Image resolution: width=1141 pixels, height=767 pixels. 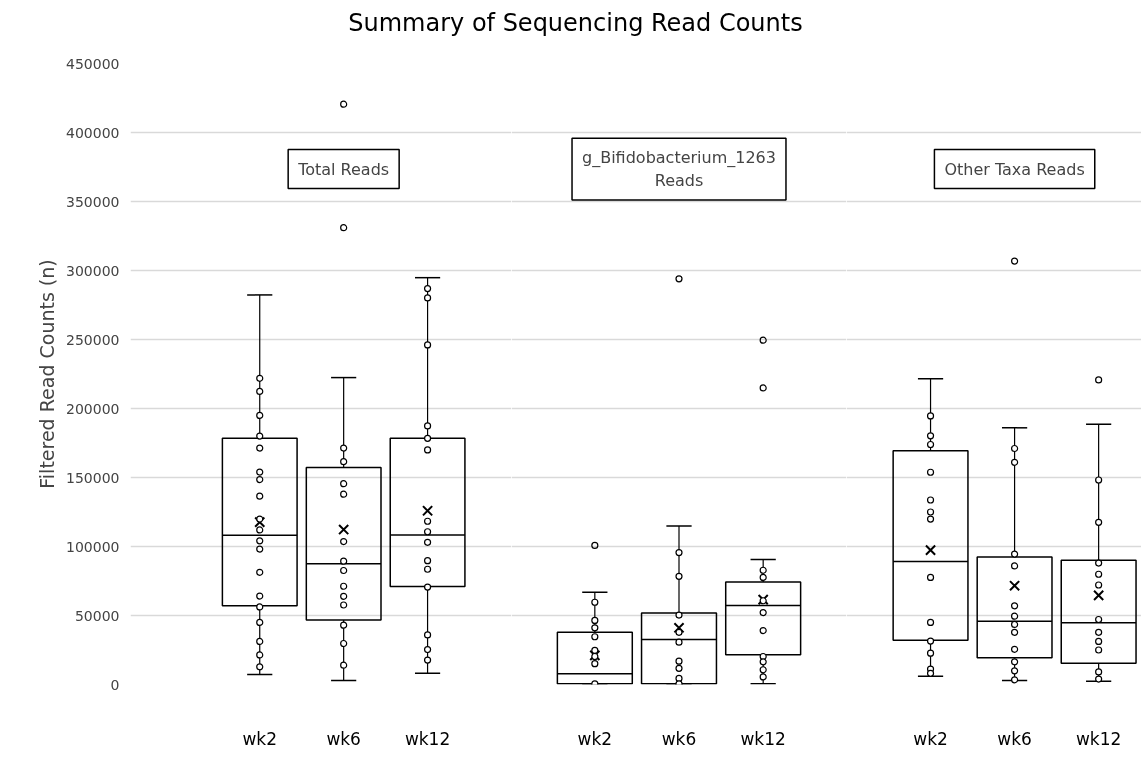 What do you see at coordinates (93, 201) in the screenshot?
I see `y-tick-label: 350000` at bounding box center [93, 201].